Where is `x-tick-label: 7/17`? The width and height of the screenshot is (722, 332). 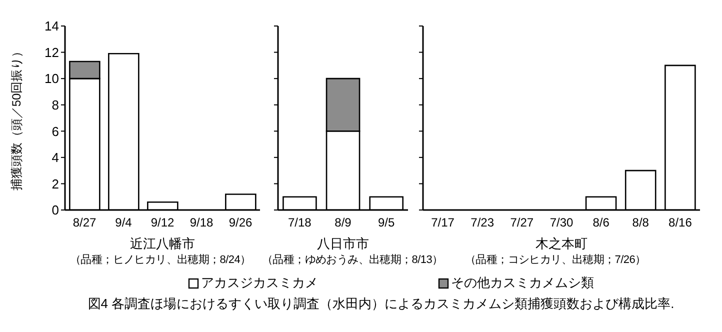 x-tick-label: 7/17 is located at coordinates (443, 223).